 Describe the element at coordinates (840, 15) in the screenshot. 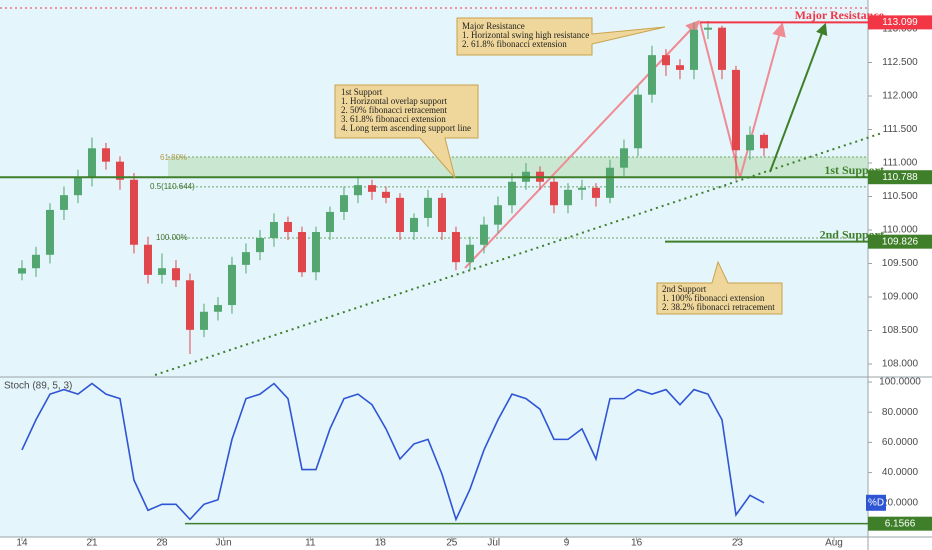

I see `level-label: Major Resistance` at that location.